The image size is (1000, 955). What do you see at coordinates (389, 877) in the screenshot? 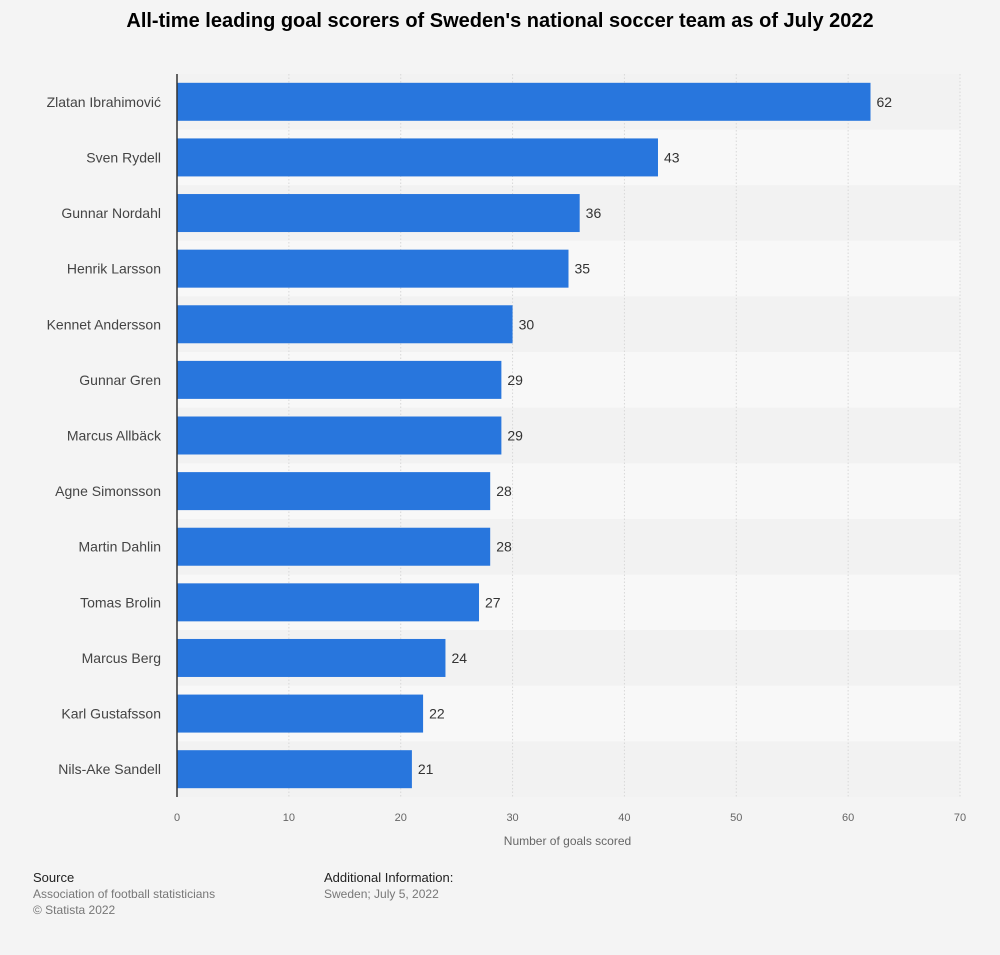
I see `additional-info-heading: Additional Information:` at bounding box center [389, 877].